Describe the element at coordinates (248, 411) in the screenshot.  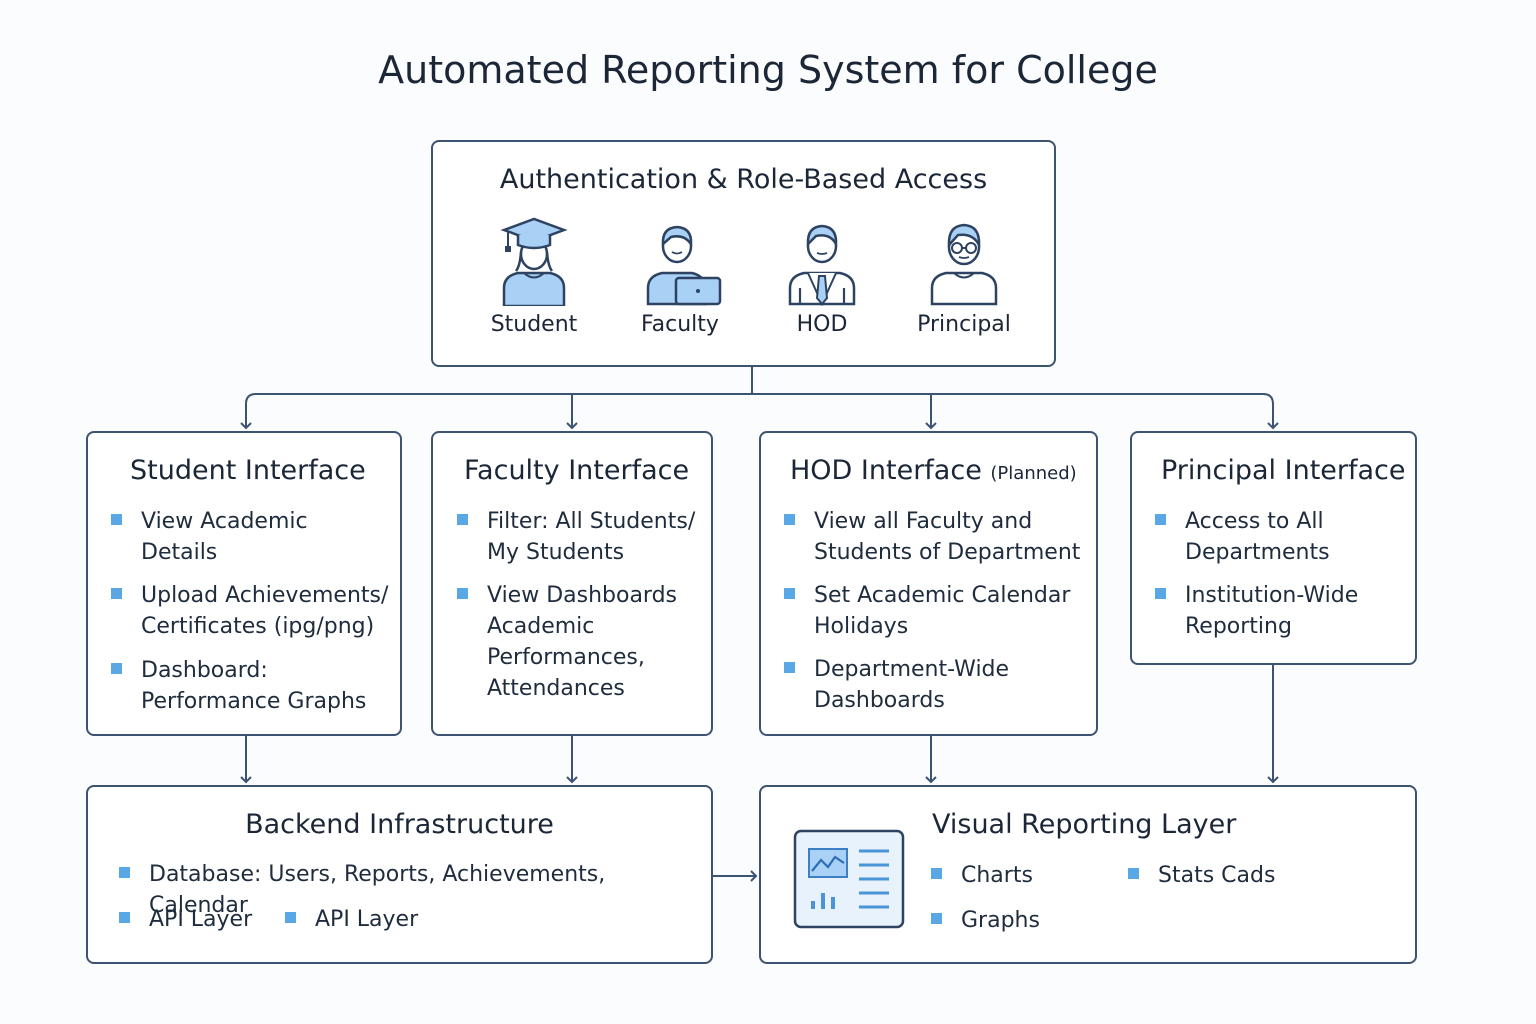
I see `connector-to-student` at that location.